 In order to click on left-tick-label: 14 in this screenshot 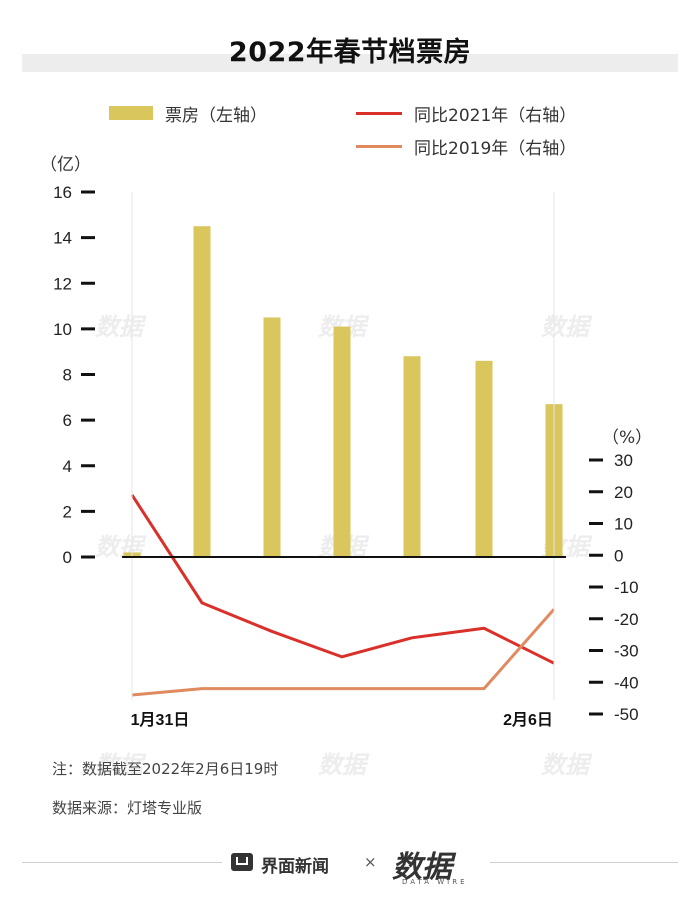, I will do `click(62, 238)`.